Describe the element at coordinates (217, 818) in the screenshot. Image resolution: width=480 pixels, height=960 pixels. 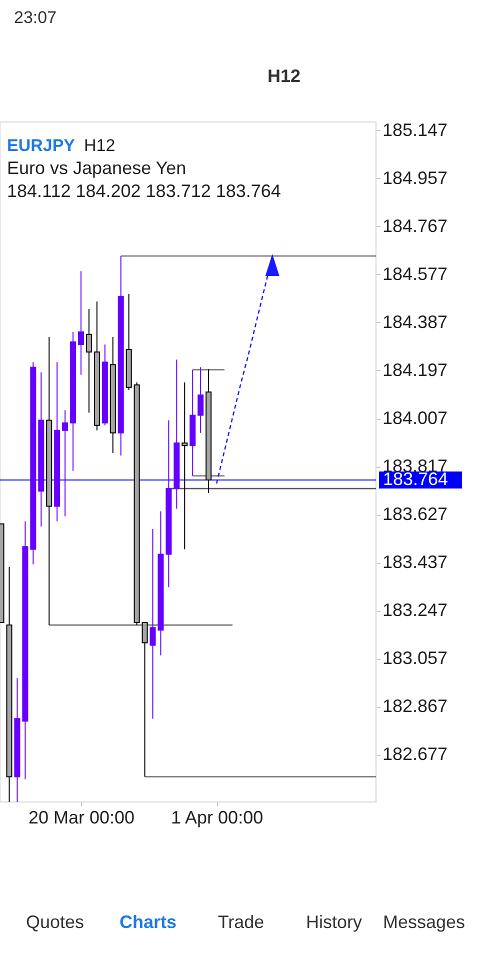
I see `x-tick-label: 1 Apr 00:00` at that location.